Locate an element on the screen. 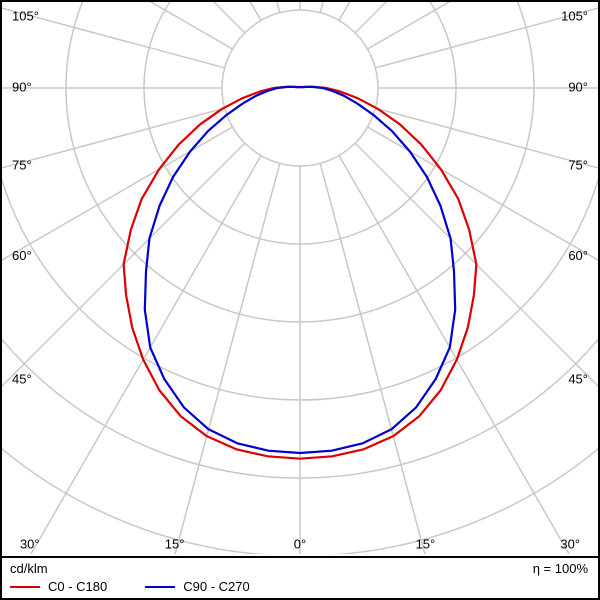  legend-item: C90 - C270 is located at coordinates (197, 586).